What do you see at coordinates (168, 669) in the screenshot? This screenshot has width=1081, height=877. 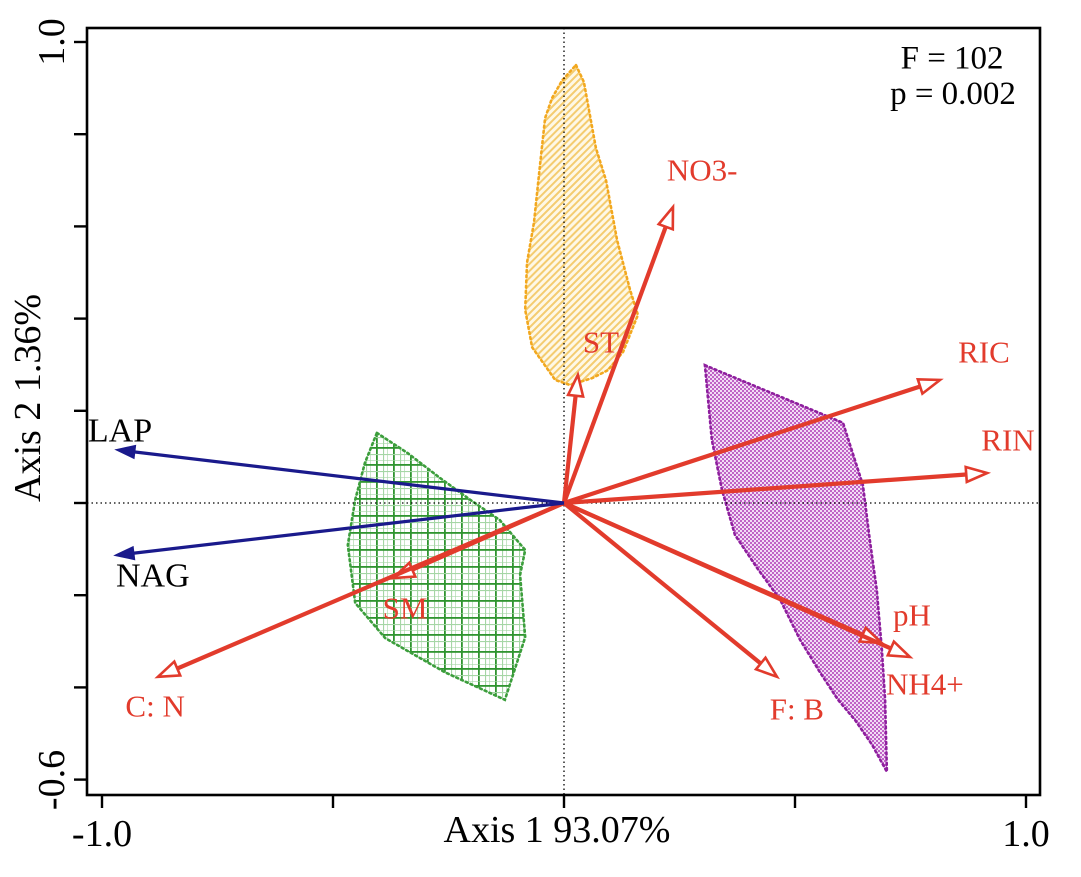 I see `vector-head-C: N` at bounding box center [168, 669].